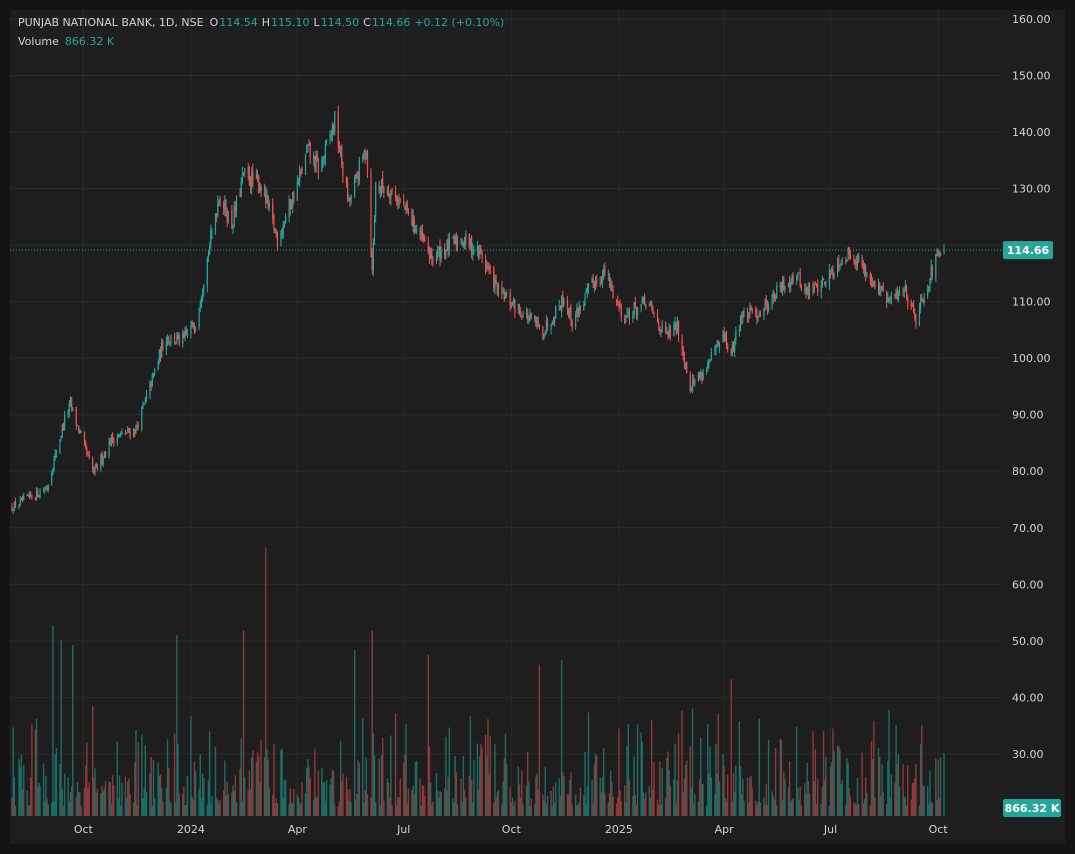  What do you see at coordinates (1028, 471) in the screenshot?
I see `price-tick-label: 80.00` at bounding box center [1028, 471].